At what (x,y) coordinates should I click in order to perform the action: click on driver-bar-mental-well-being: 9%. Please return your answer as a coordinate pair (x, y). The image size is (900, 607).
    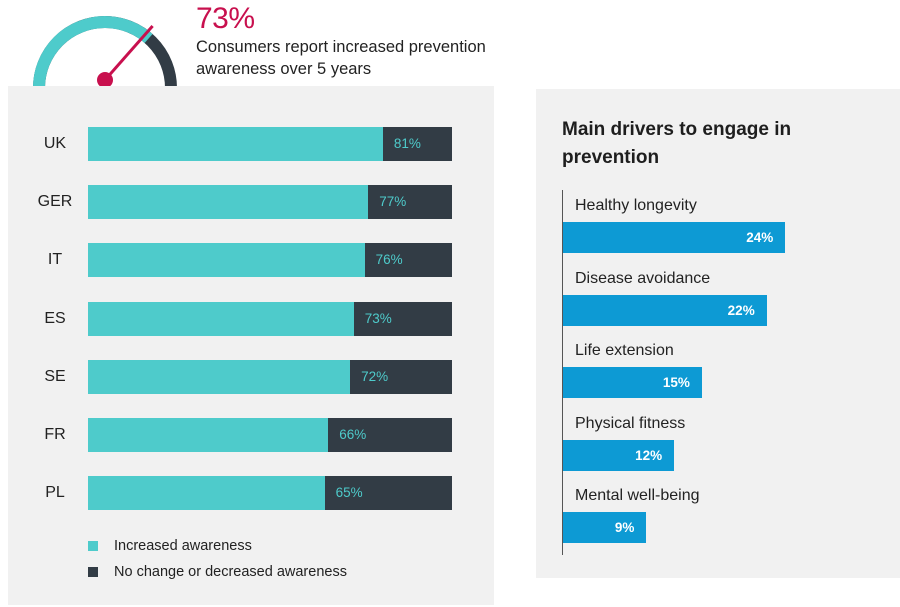
    Looking at the image, I should click on (605, 528).